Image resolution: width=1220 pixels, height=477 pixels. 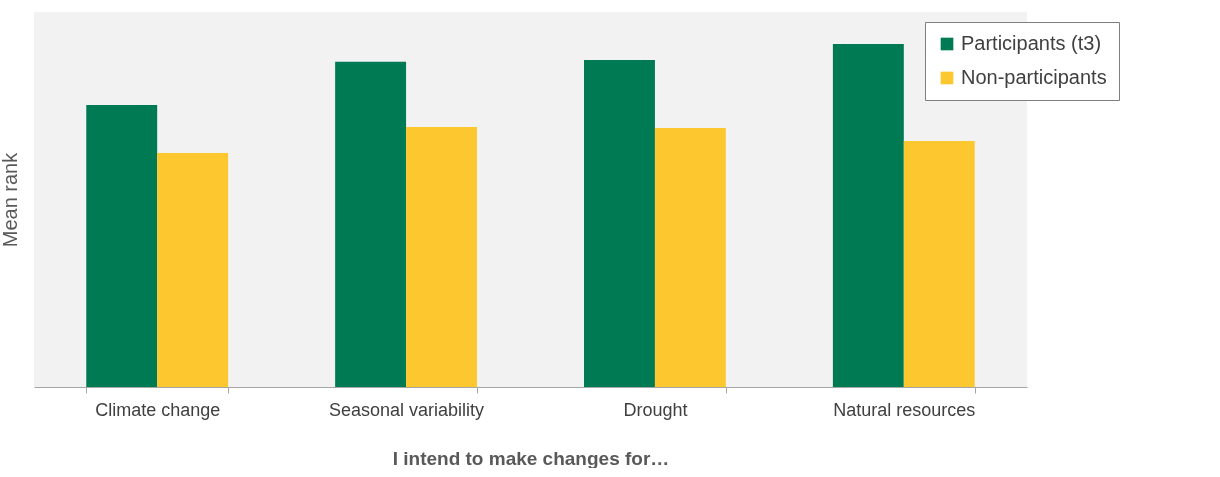 What do you see at coordinates (158, 409) in the screenshot?
I see `x-tick-label: Climate change` at bounding box center [158, 409].